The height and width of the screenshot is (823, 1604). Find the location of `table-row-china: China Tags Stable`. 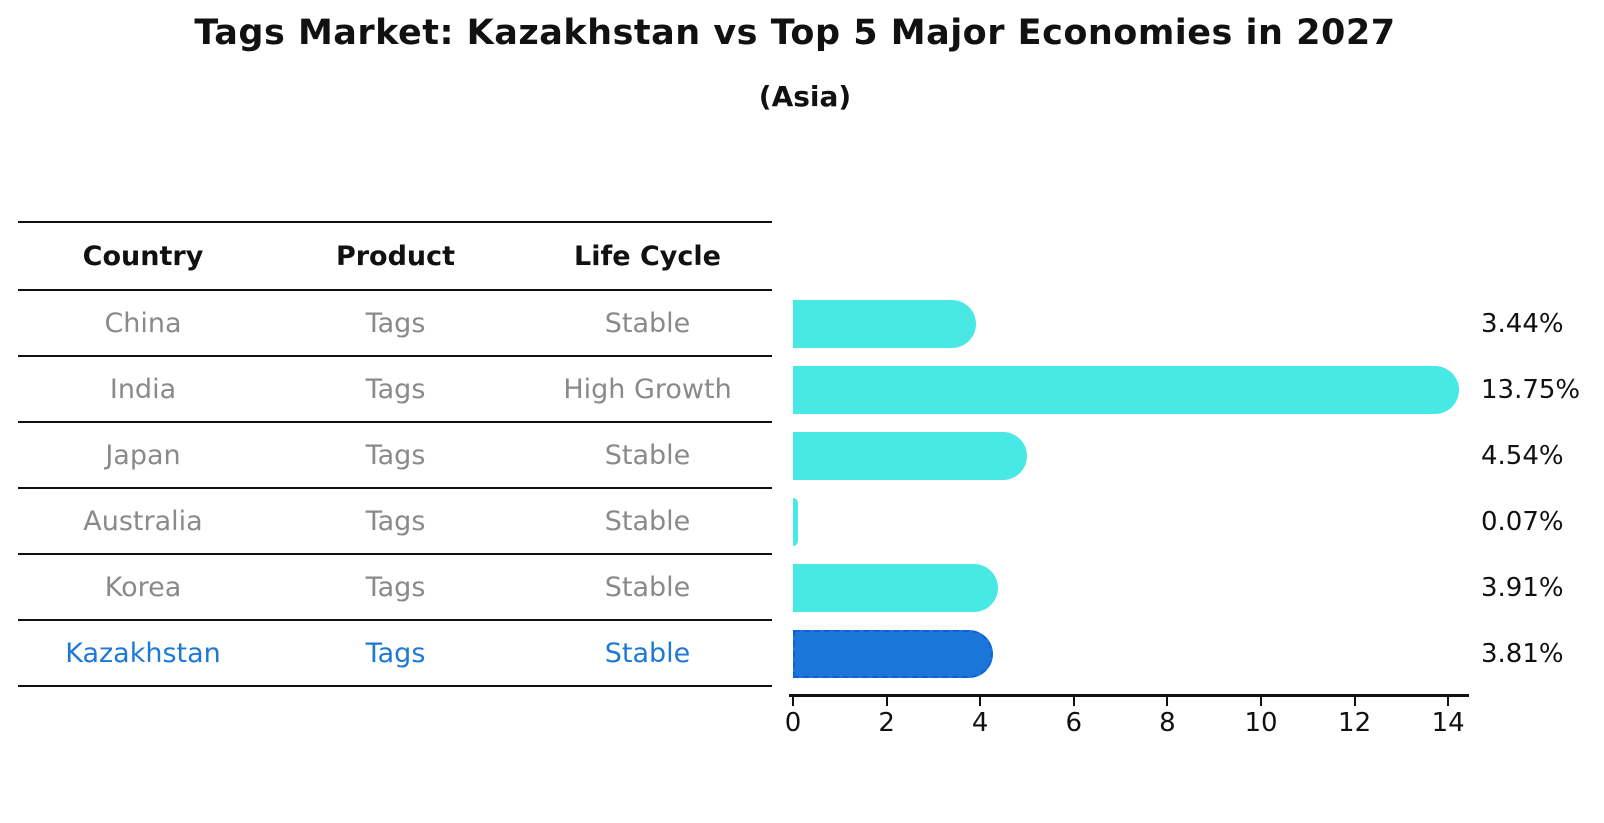

table-row-china: China Tags Stable is located at coordinates (395, 324).